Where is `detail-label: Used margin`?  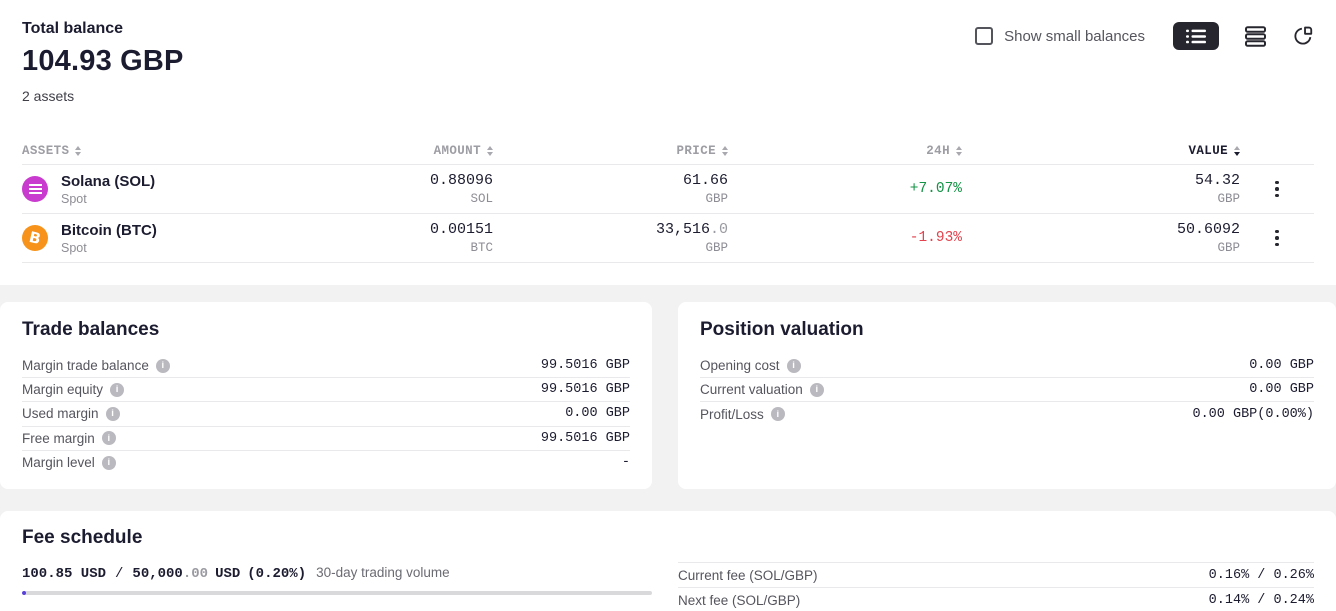
detail-label: Used margin is located at coordinates (60, 414).